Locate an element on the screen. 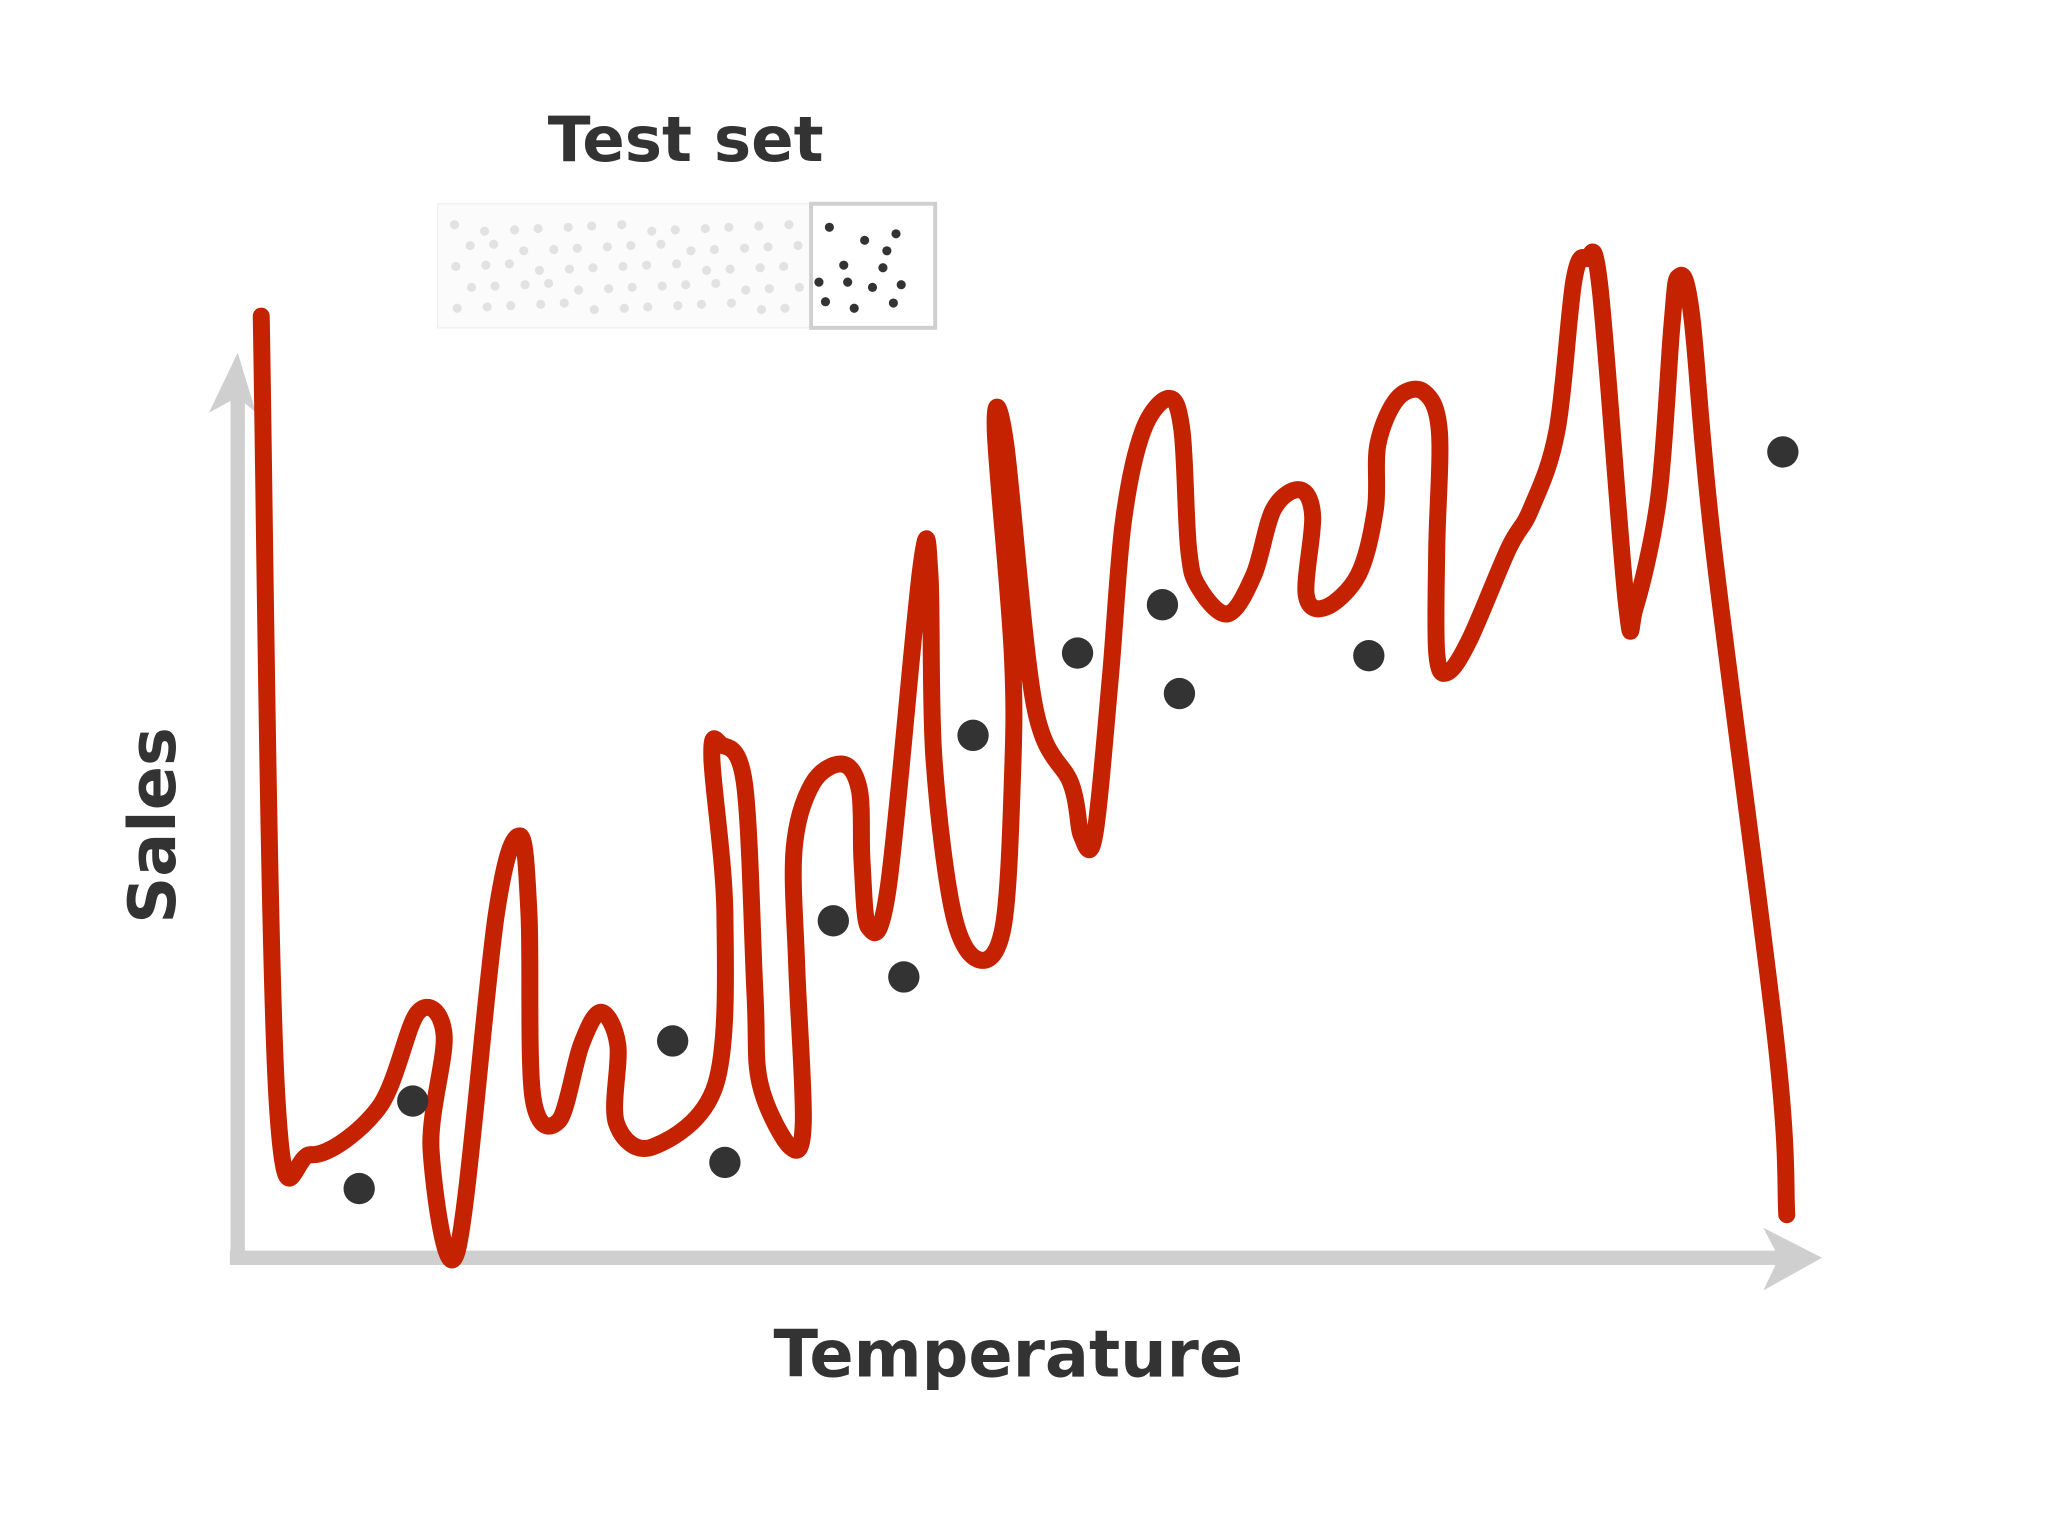 The image size is (2048, 1536). x-arrow is located at coordinates (1793, 1259).